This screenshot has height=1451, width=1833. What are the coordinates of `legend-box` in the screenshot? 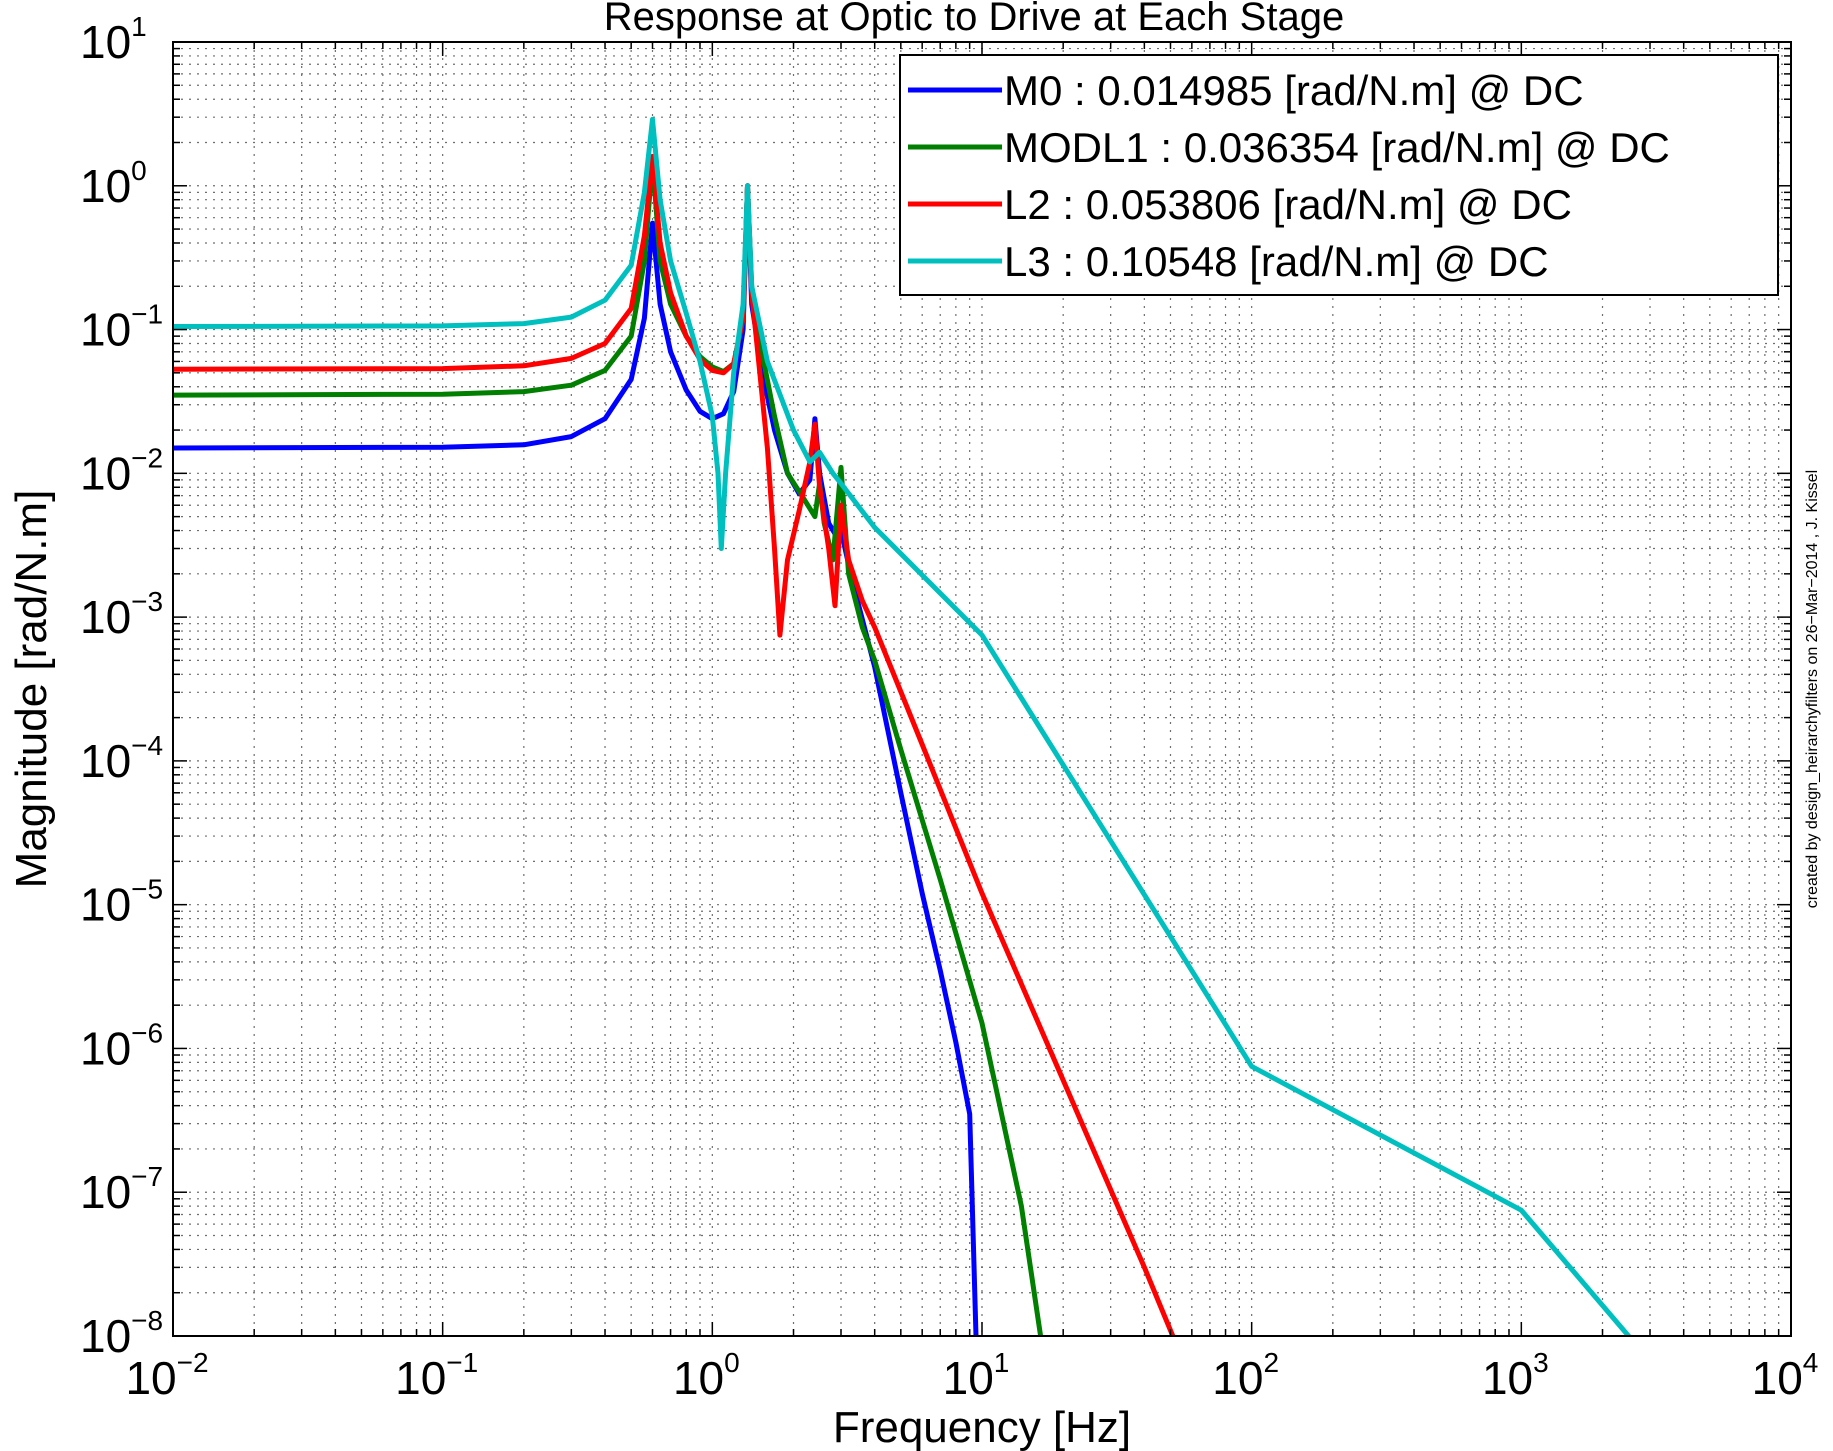 It's located at (1339, 175).